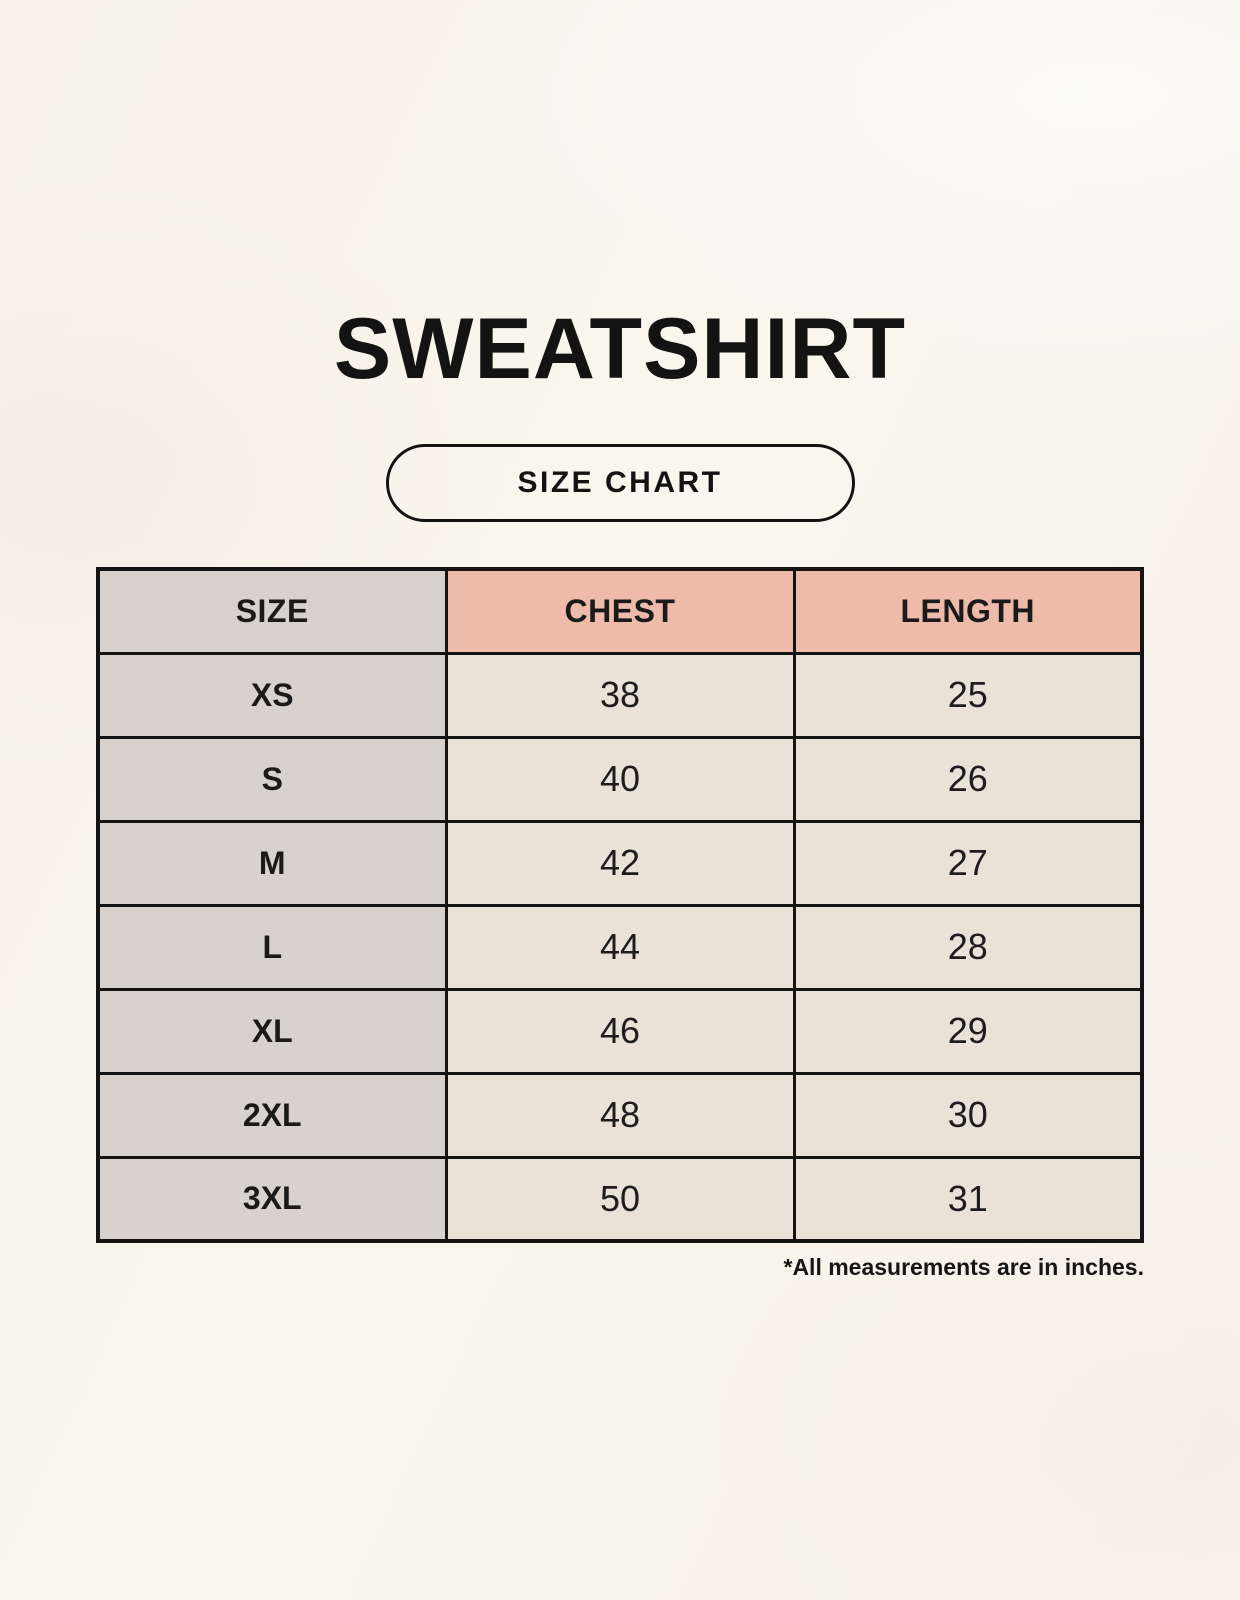  Describe the element at coordinates (272, 695) in the screenshot. I see `size-cell: XS` at that location.